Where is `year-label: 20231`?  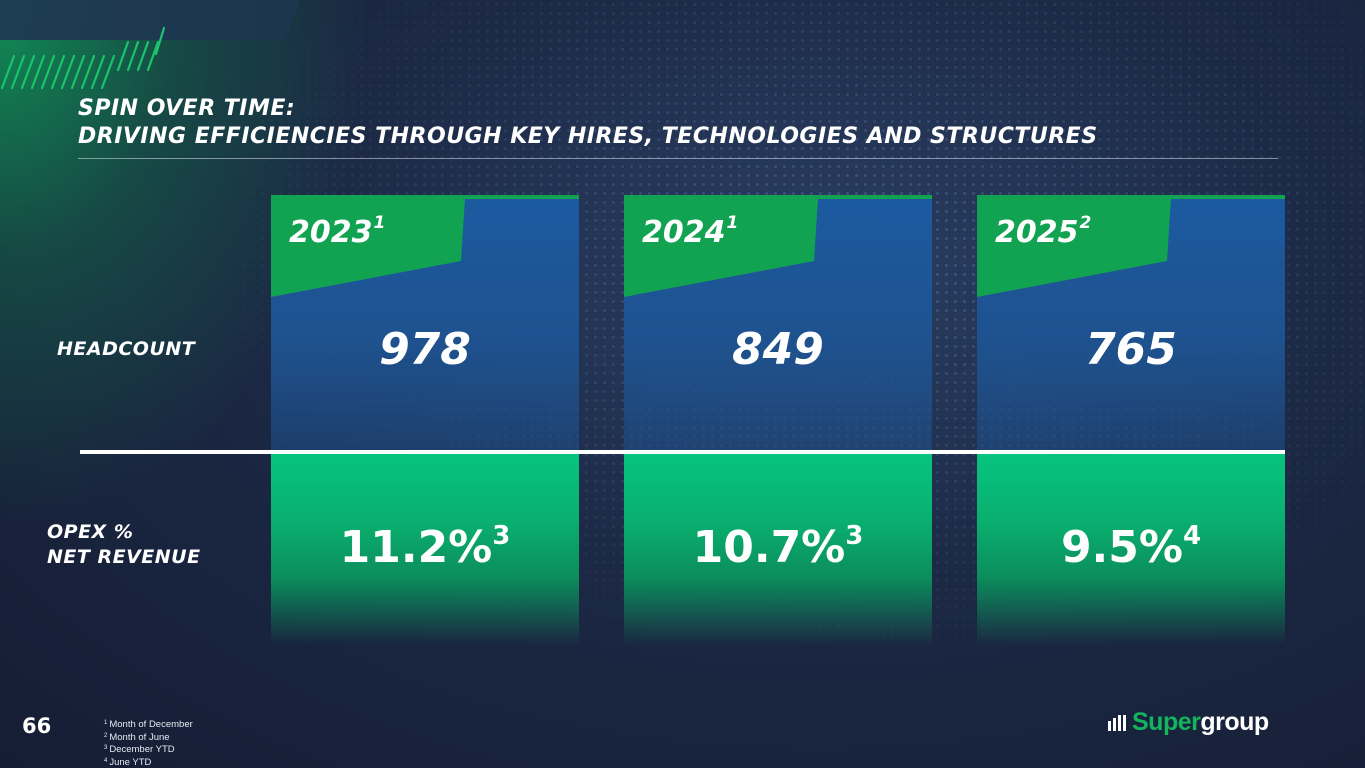
year-label: 20231 is located at coordinates (337, 231).